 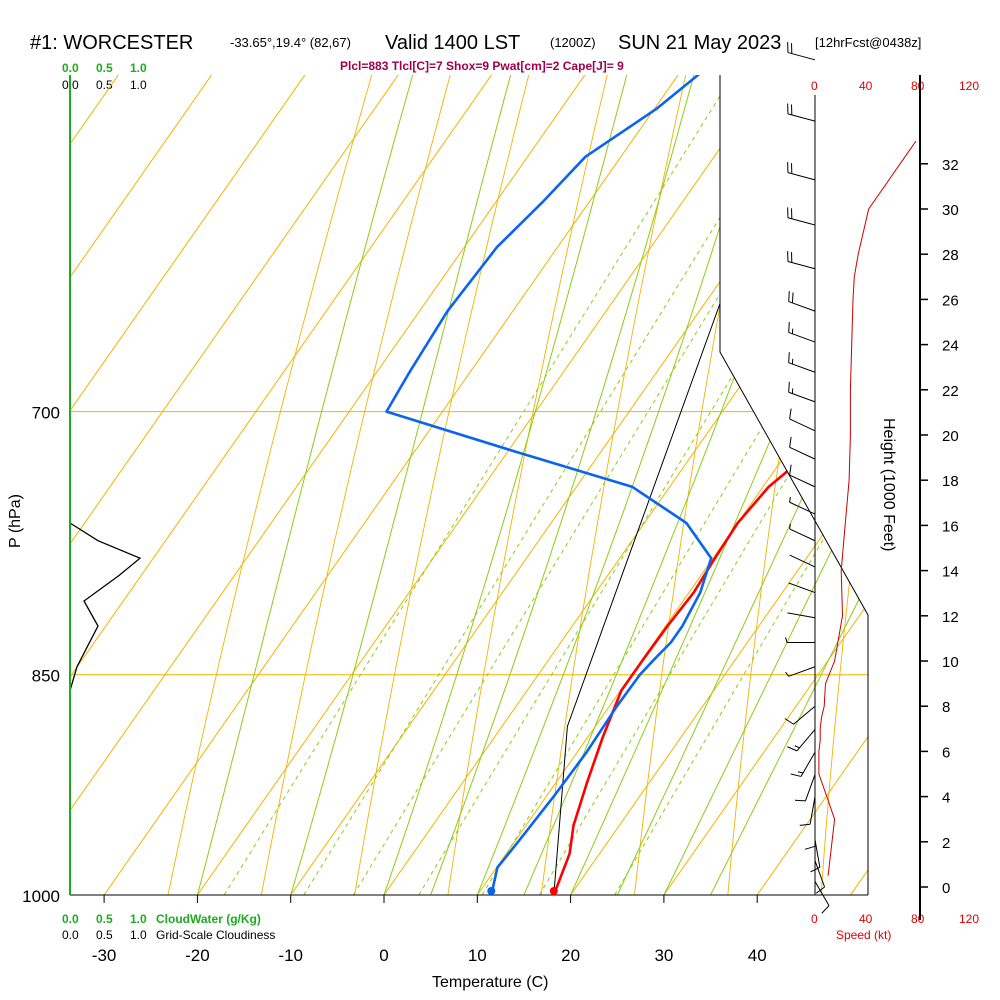 I want to click on temperature-tick-label: 0, so click(x=383, y=955).